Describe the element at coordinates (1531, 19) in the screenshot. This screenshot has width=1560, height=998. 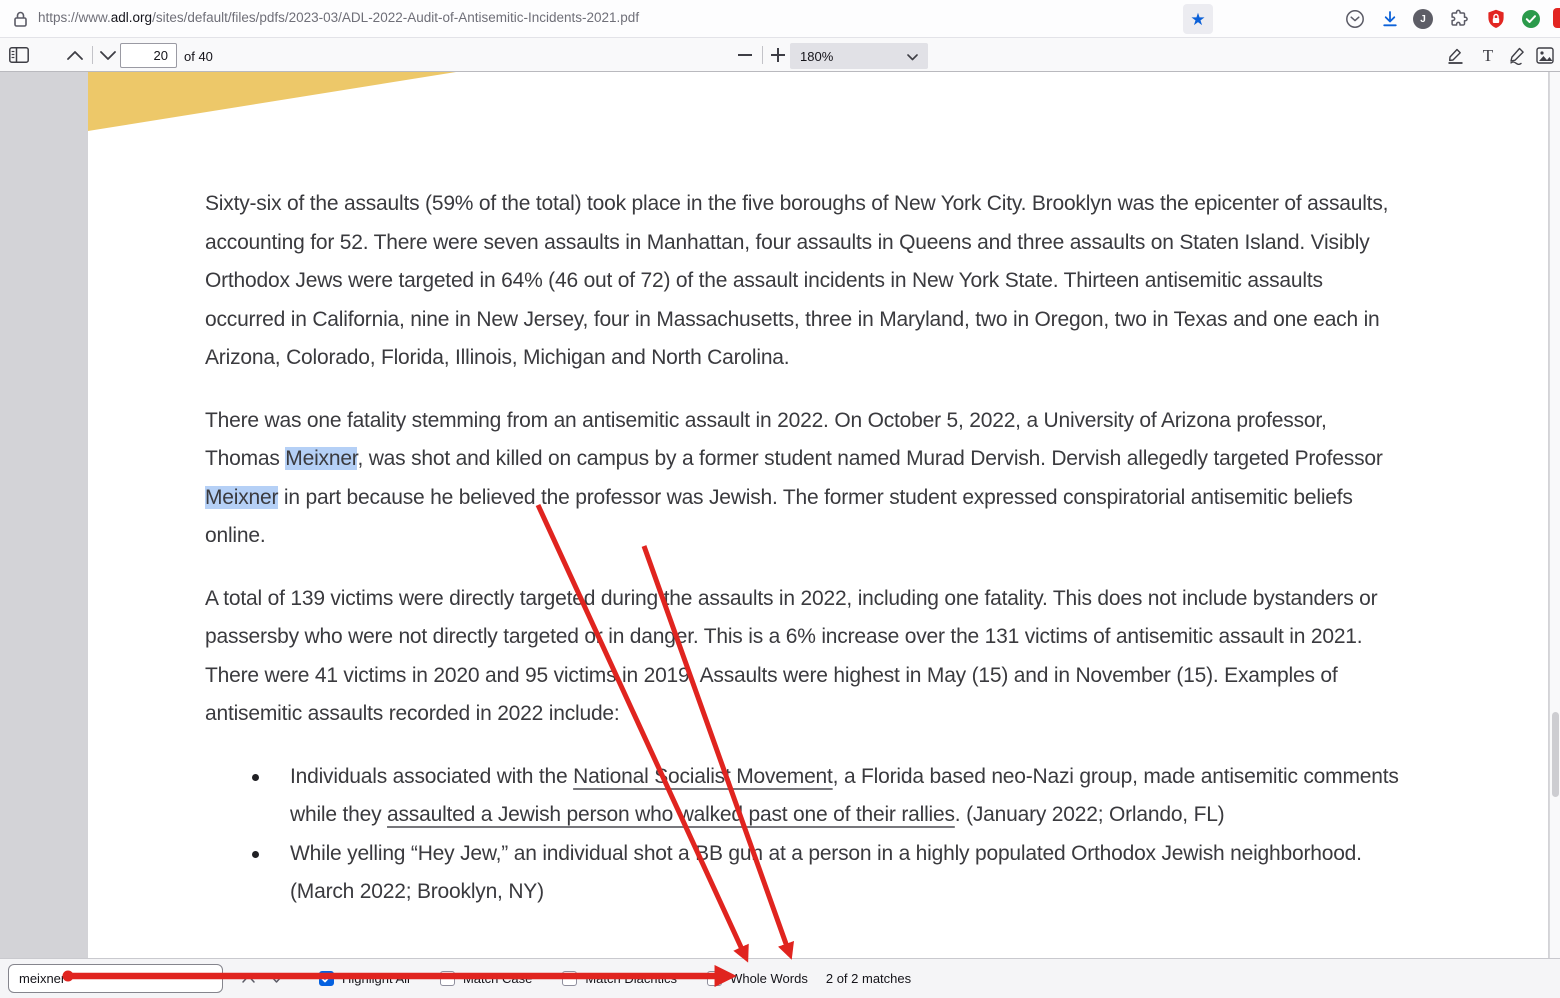
I see `status-check-icon` at that location.